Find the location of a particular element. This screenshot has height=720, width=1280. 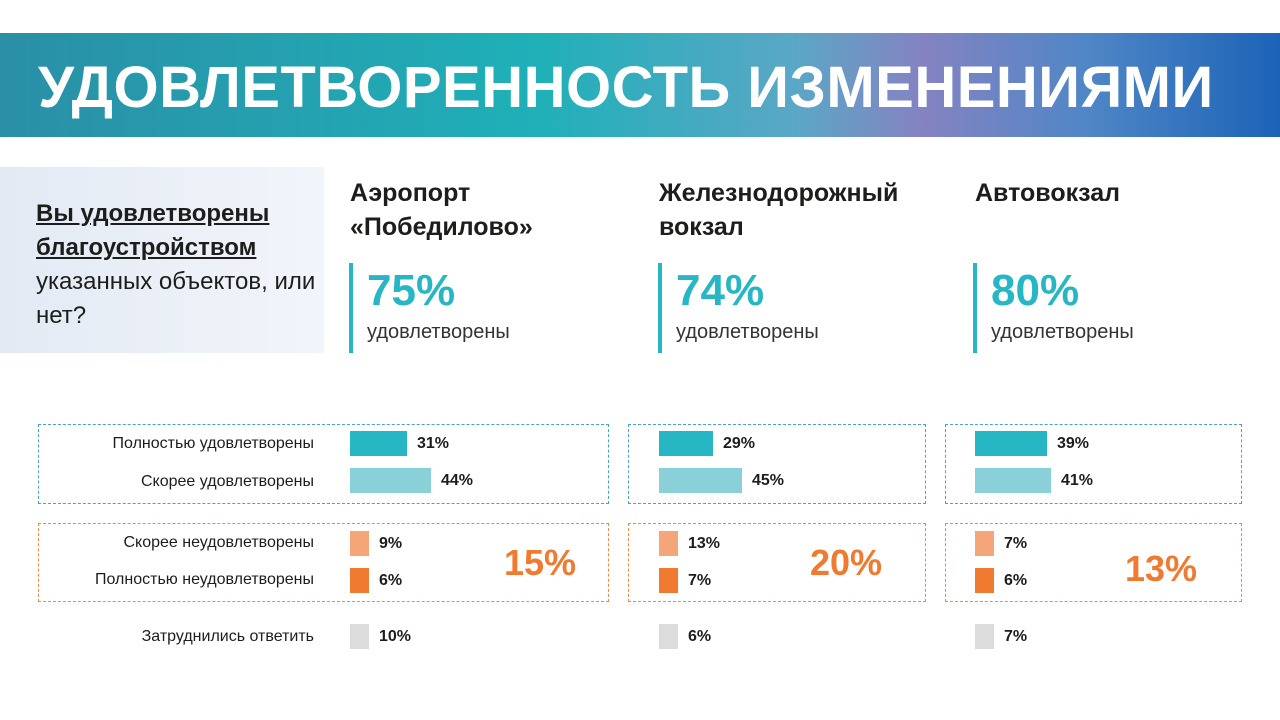

kpi-percent: 75% is located at coordinates (411, 290).